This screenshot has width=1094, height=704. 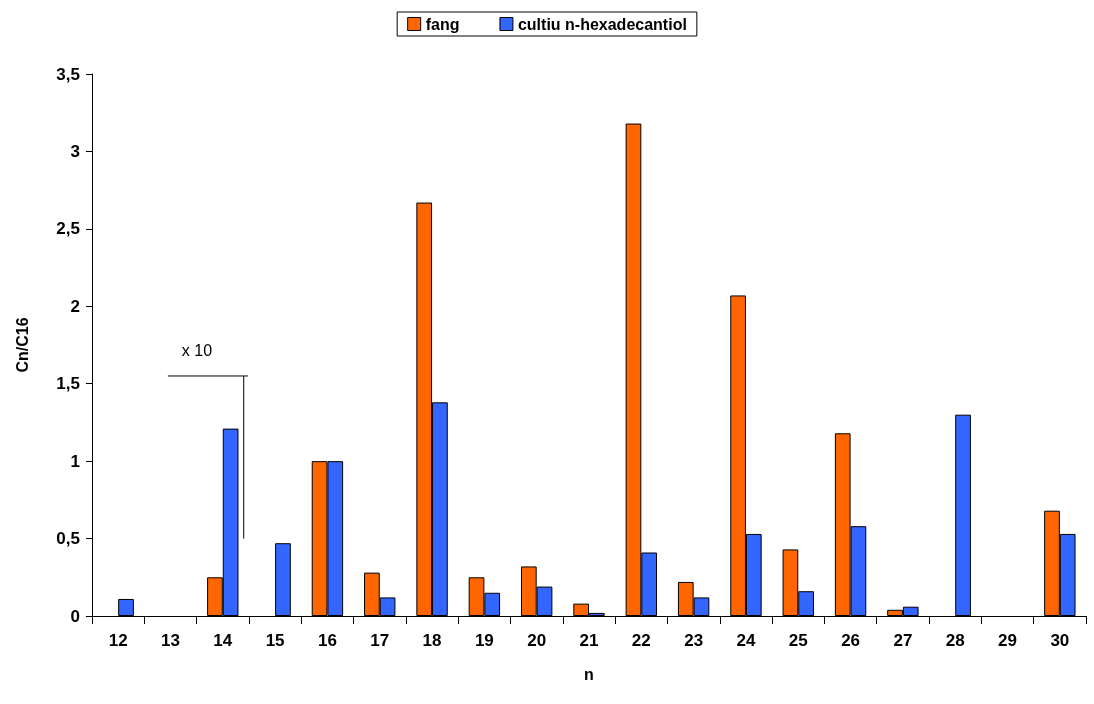 What do you see at coordinates (1007, 640) in the screenshot?
I see `x-tick-label: 29` at bounding box center [1007, 640].